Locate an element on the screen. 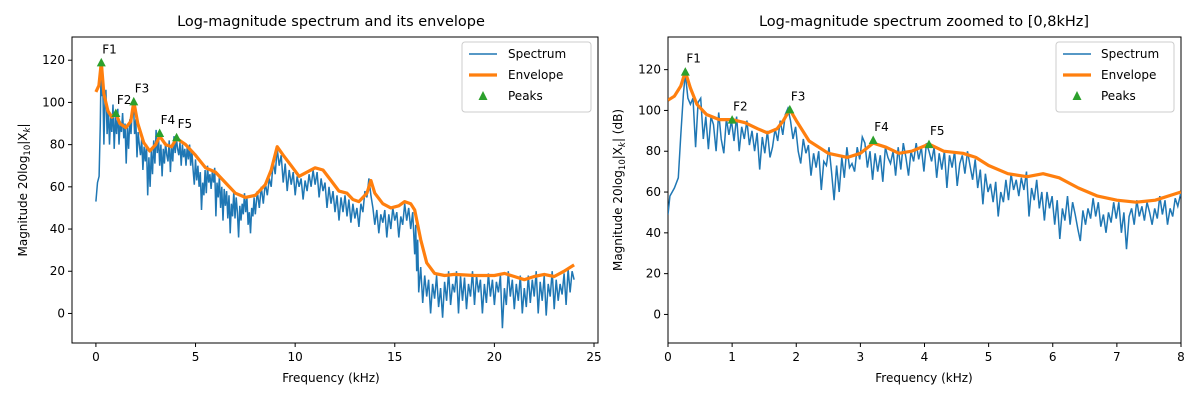 Image resolution: width=1200 pixels, height=400 pixels. x-tick-label: 7 is located at coordinates (1117, 357).